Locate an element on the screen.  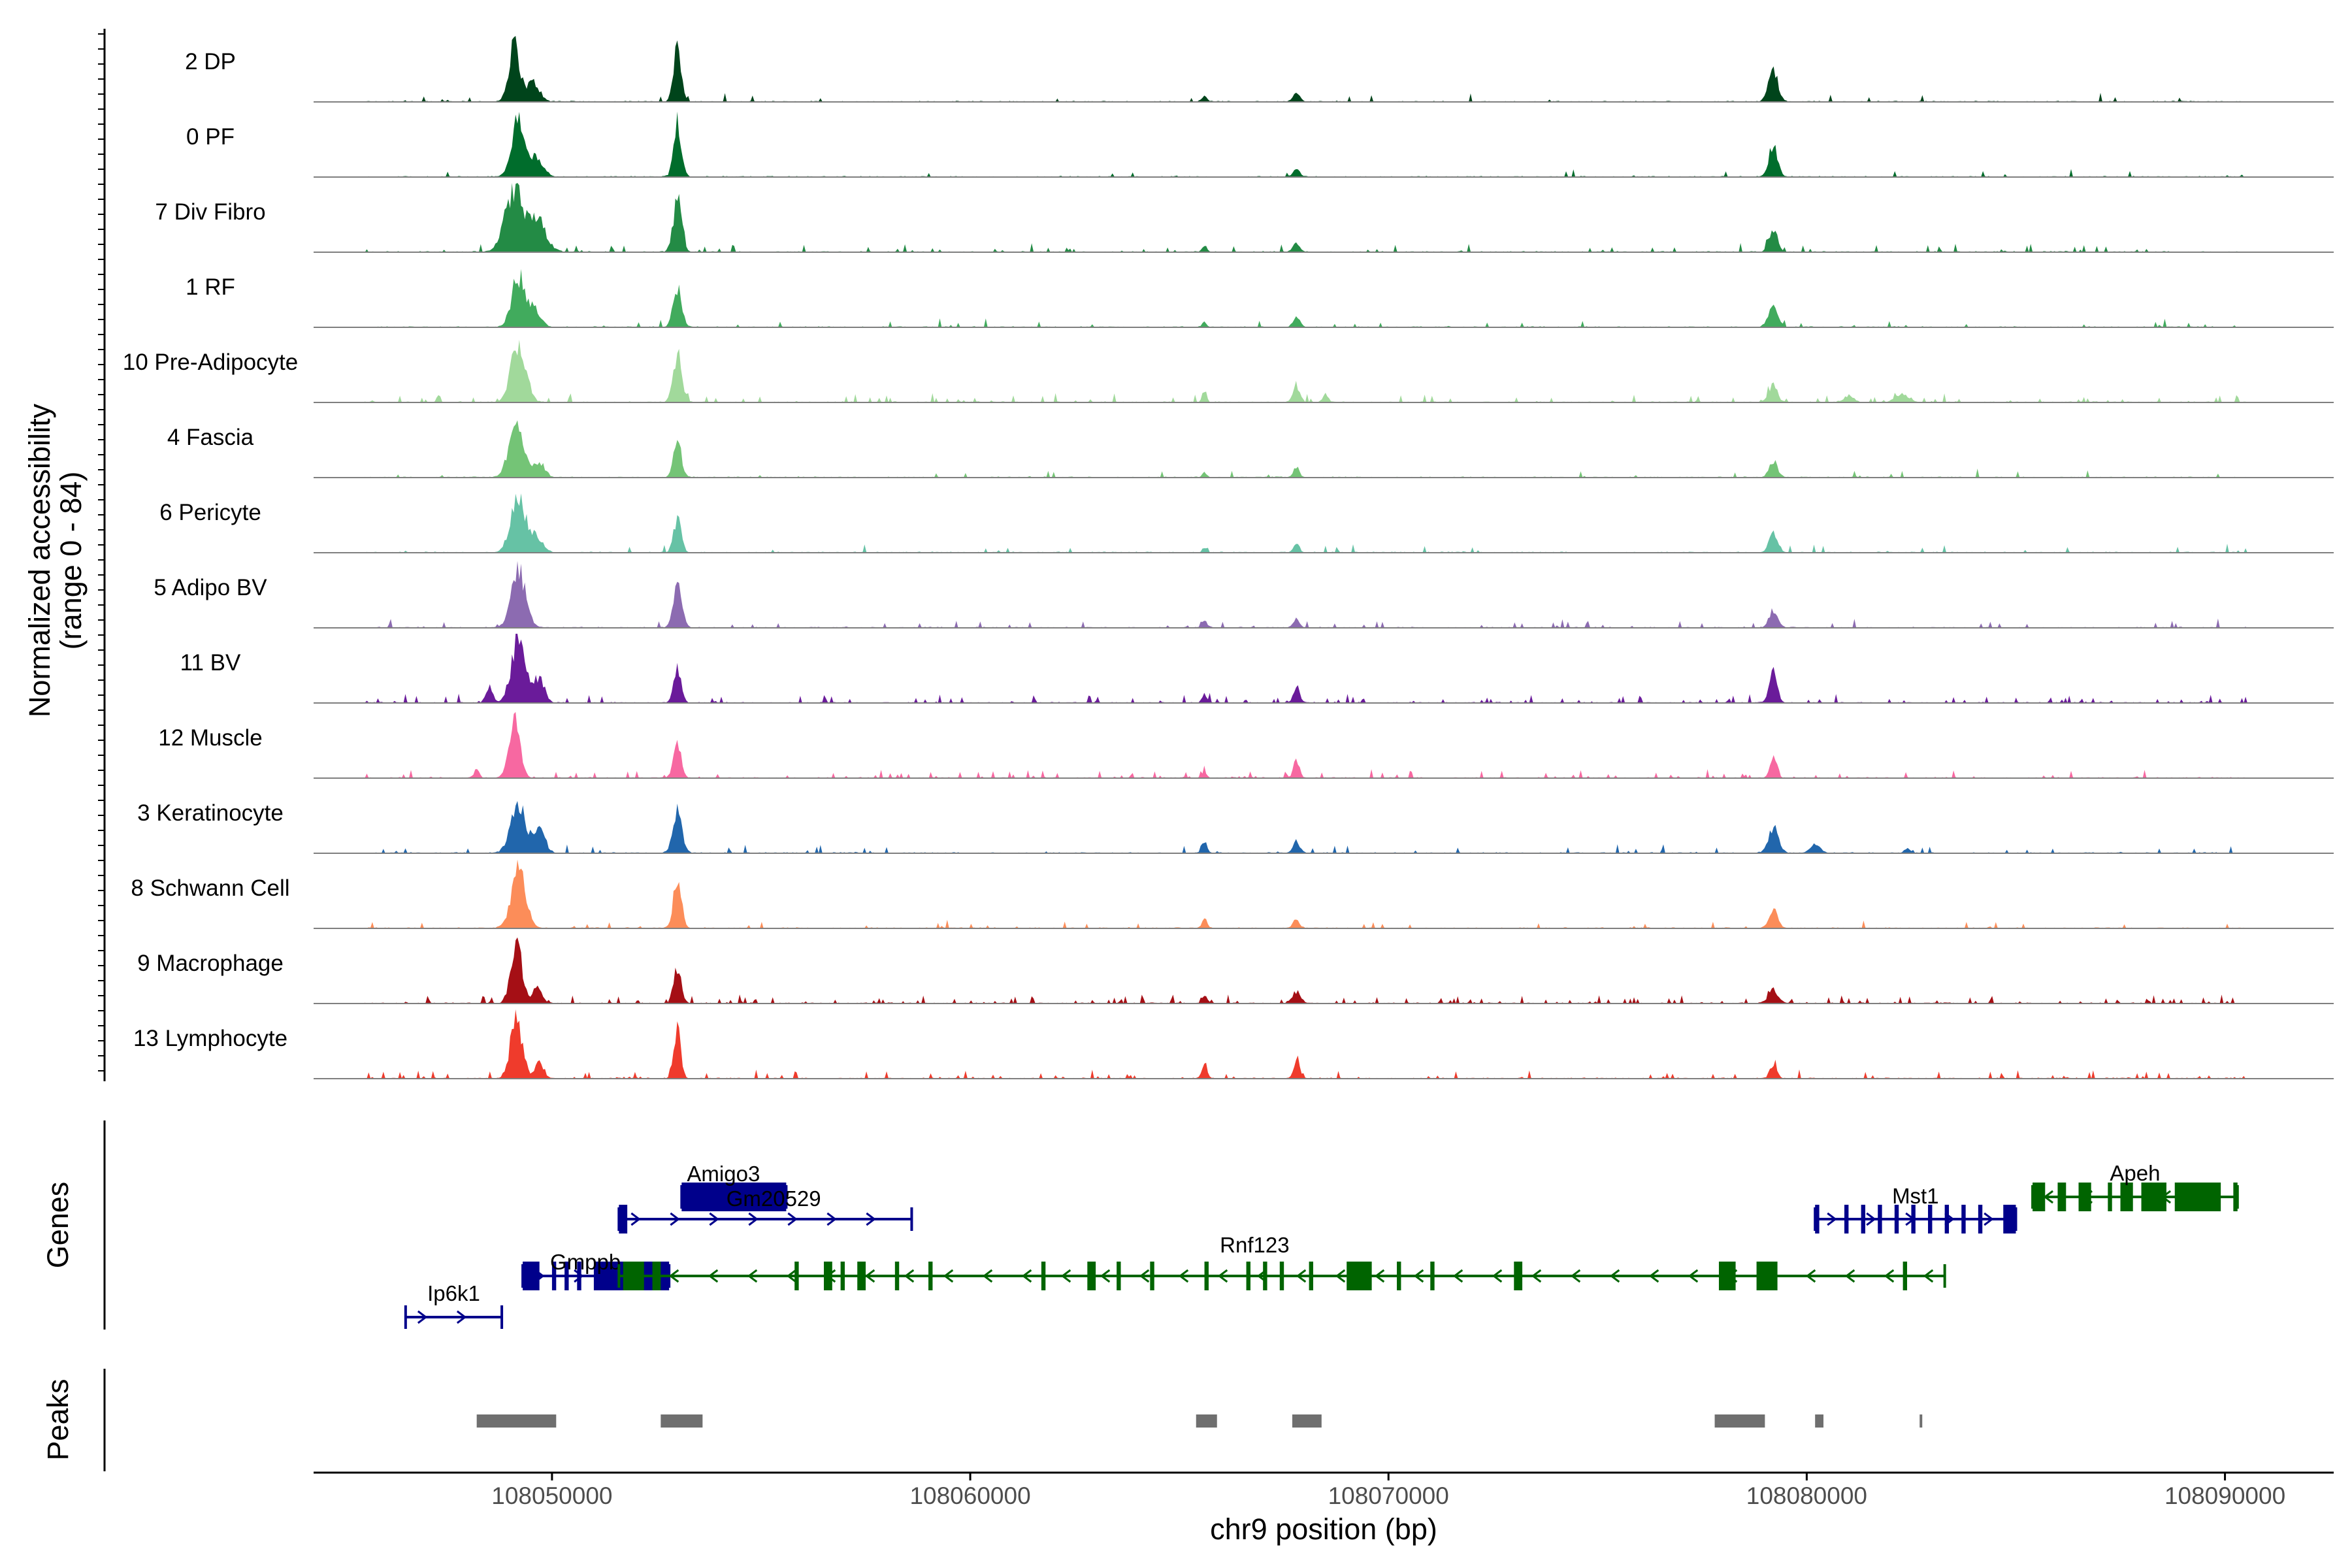
track-label: 11 BV is located at coordinates (210, 663).